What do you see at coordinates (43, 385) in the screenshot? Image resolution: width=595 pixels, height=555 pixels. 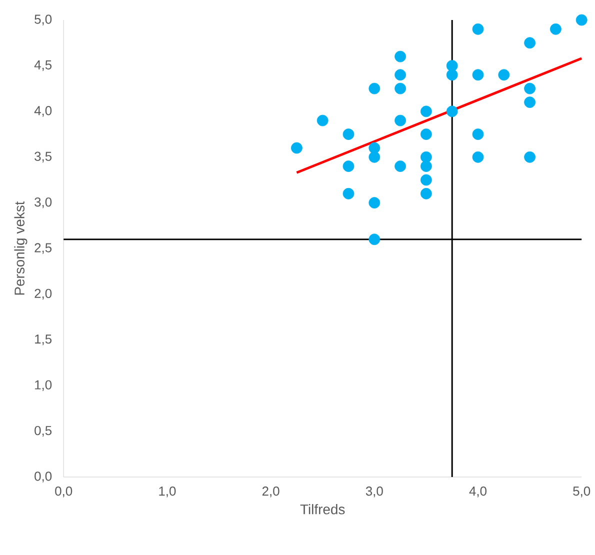 I see `y-tick-label: 1,0` at bounding box center [43, 385].